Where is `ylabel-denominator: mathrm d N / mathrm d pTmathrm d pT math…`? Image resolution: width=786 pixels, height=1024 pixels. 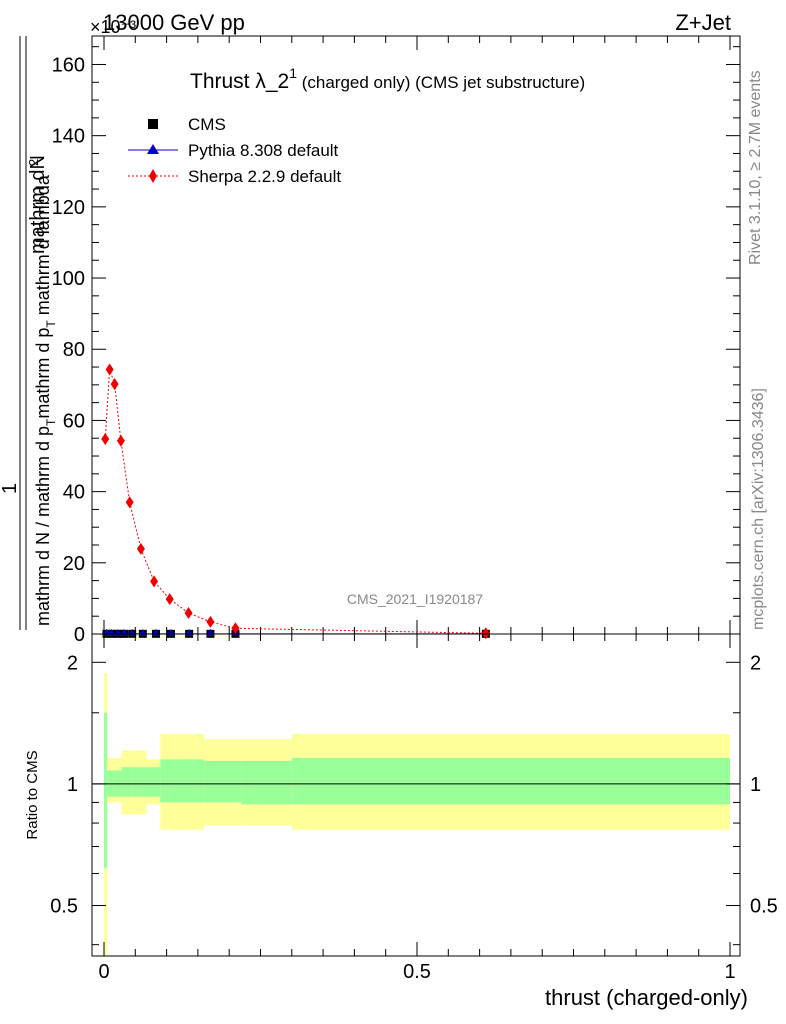 ylabel-denominator: mathrm d N / mathrm d pTmathrm d pT math… is located at coordinates (45, 400).